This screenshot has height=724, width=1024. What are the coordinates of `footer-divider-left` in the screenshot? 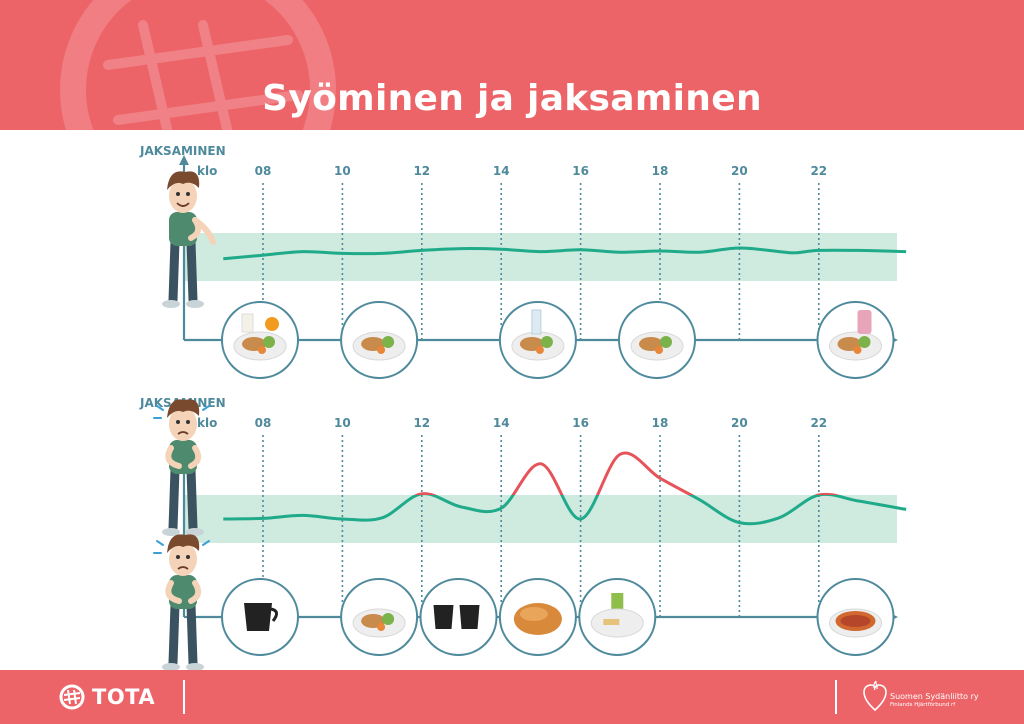 It's located at (184, 697).